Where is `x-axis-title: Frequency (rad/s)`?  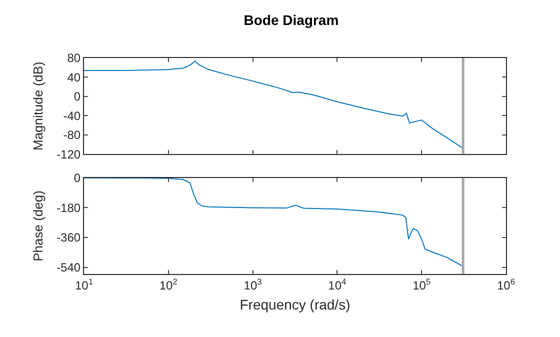
x-axis-title: Frequency (rad/s) is located at coordinates (295, 304).